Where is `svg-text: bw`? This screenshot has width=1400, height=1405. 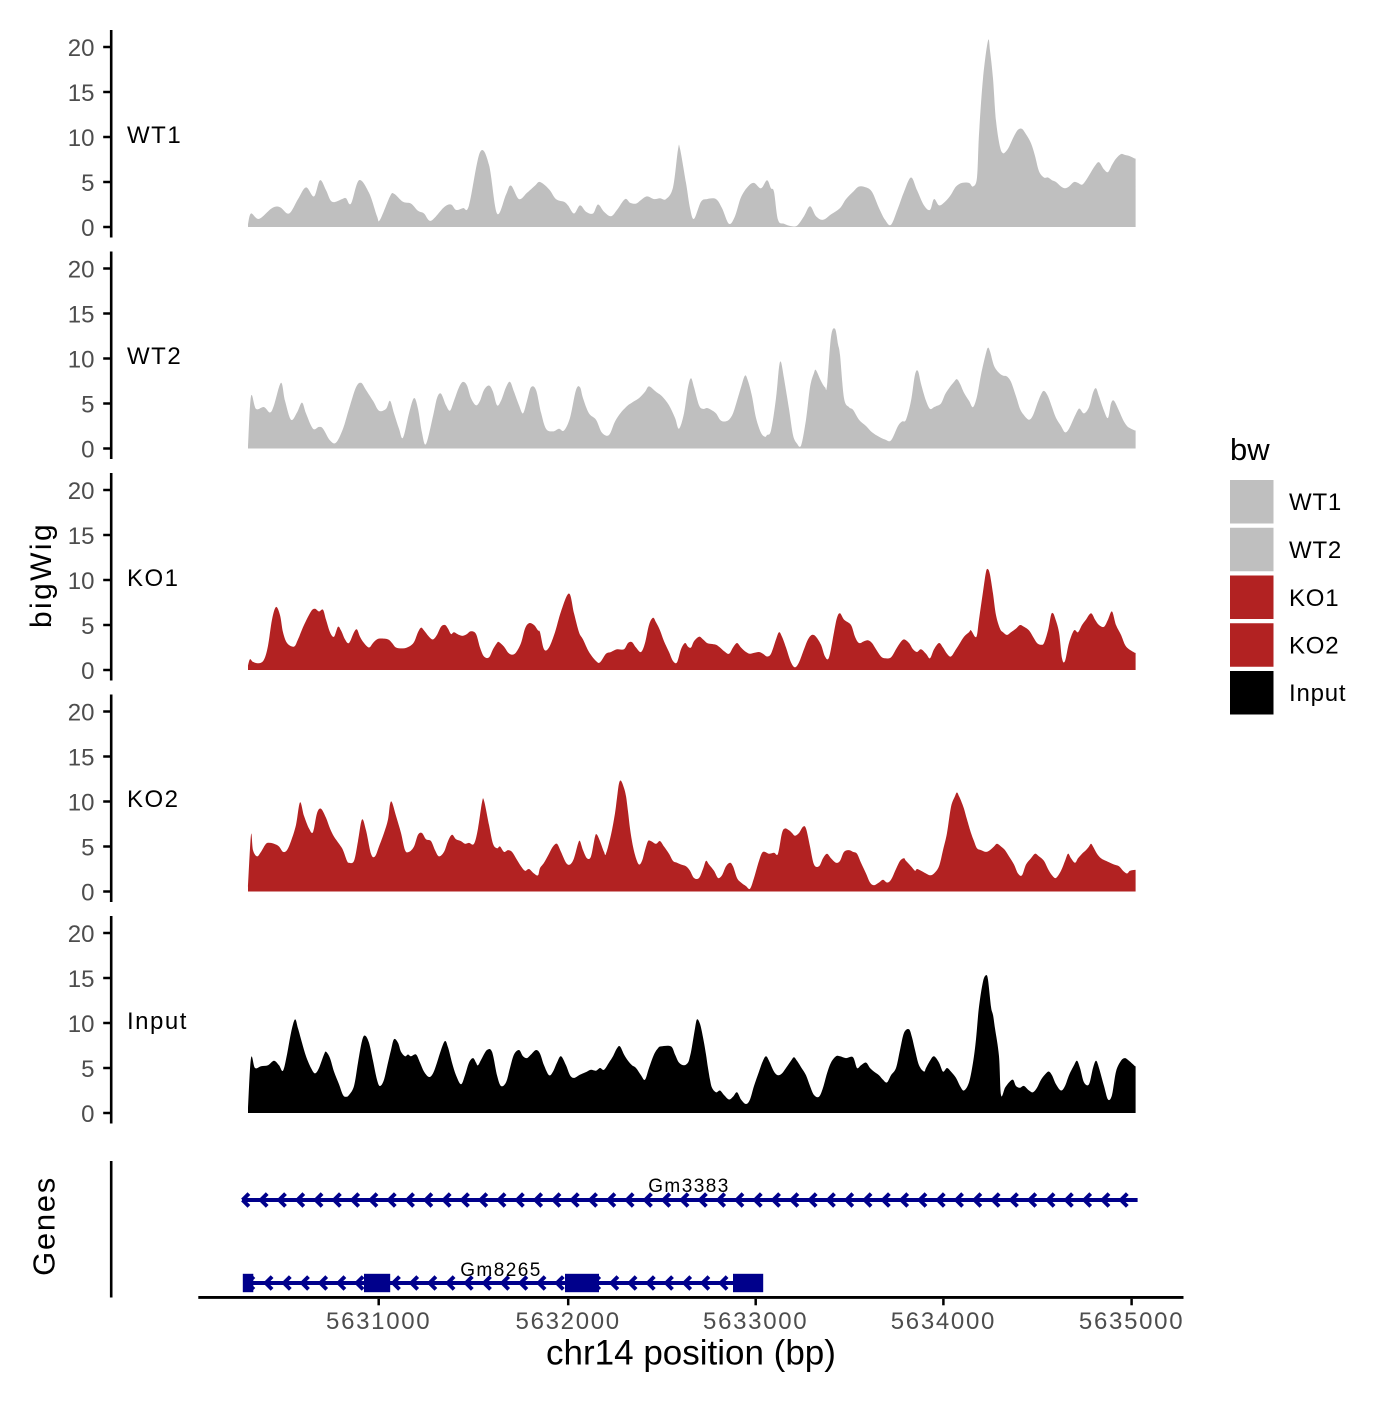 svg-text: bw is located at coordinates (1250, 449).